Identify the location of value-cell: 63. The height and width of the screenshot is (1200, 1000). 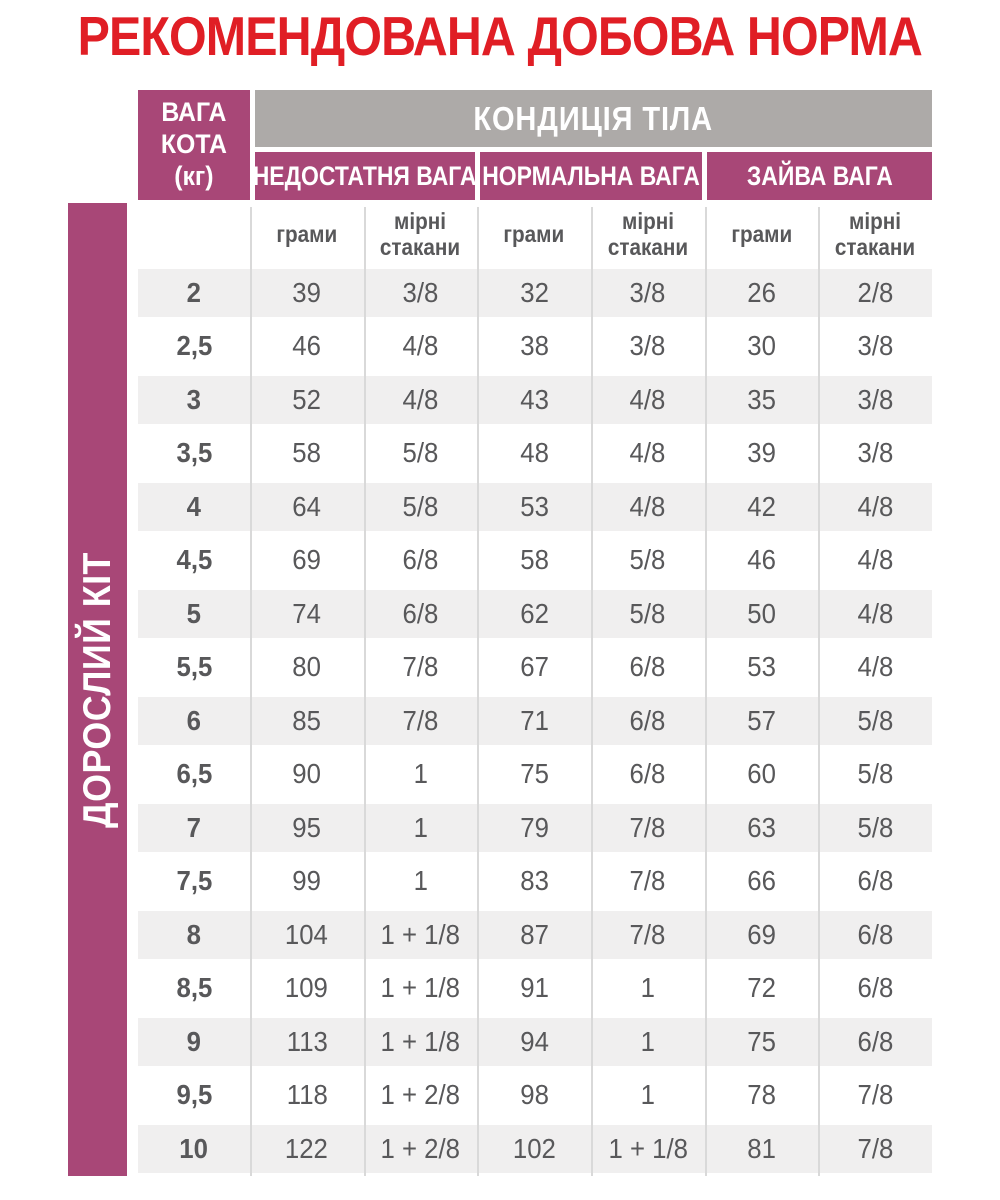
(761, 827).